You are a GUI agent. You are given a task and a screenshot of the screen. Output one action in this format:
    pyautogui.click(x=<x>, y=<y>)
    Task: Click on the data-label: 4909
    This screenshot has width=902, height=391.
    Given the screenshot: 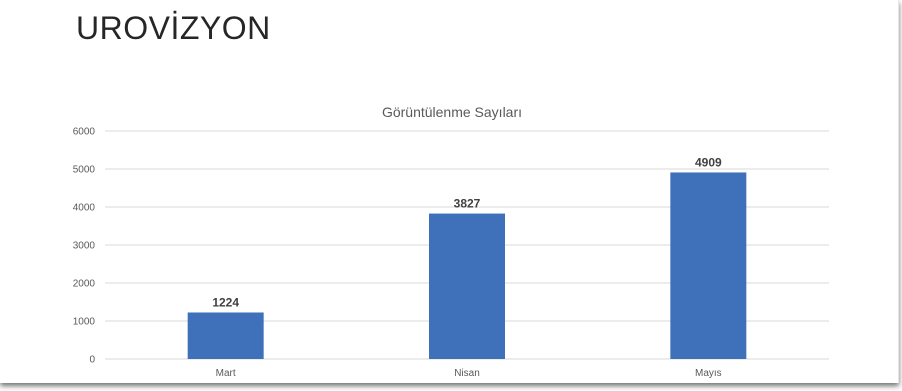 What is the action you would take?
    pyautogui.click(x=708, y=162)
    